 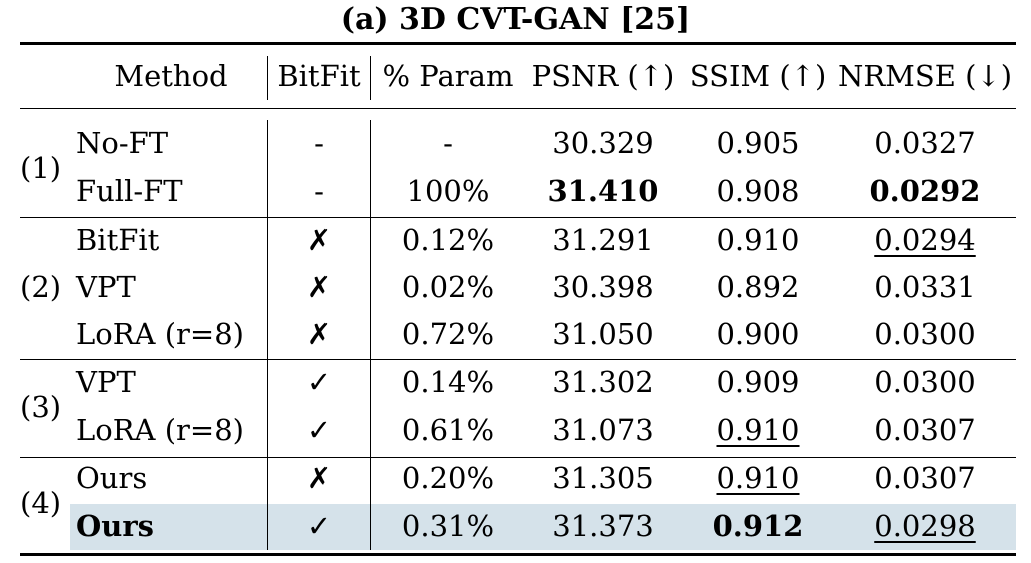 What do you see at coordinates (448, 334) in the screenshot?
I see `row-param: 0.72%` at bounding box center [448, 334].